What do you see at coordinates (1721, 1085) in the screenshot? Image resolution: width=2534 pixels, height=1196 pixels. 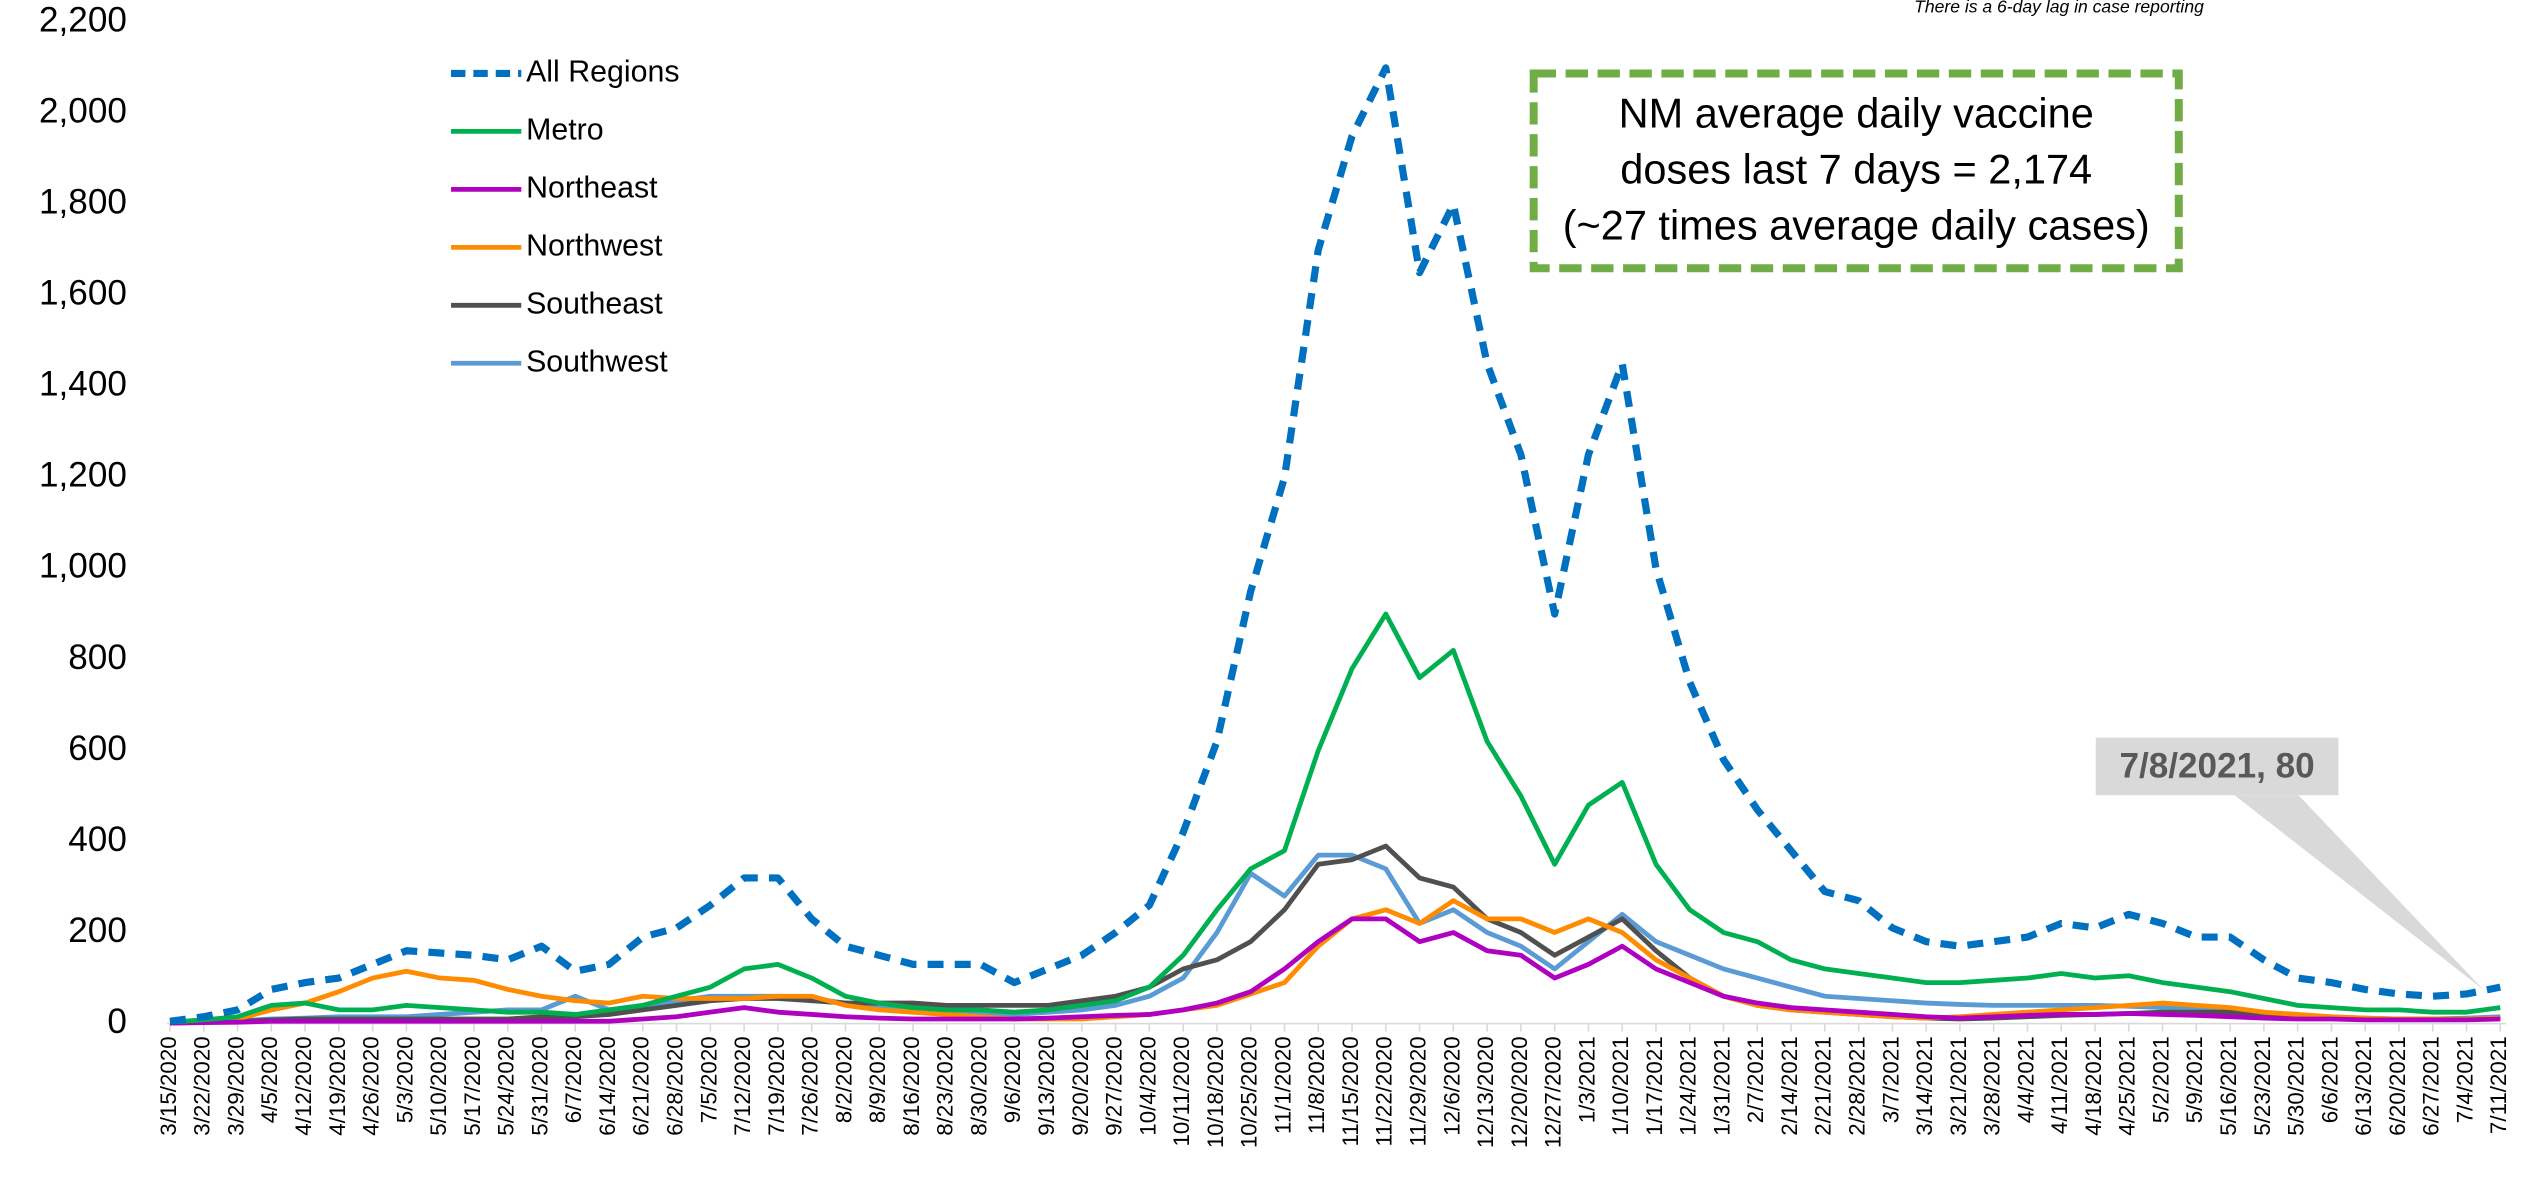 I see `x-tick-label: 1/31/2021` at bounding box center [1721, 1085].